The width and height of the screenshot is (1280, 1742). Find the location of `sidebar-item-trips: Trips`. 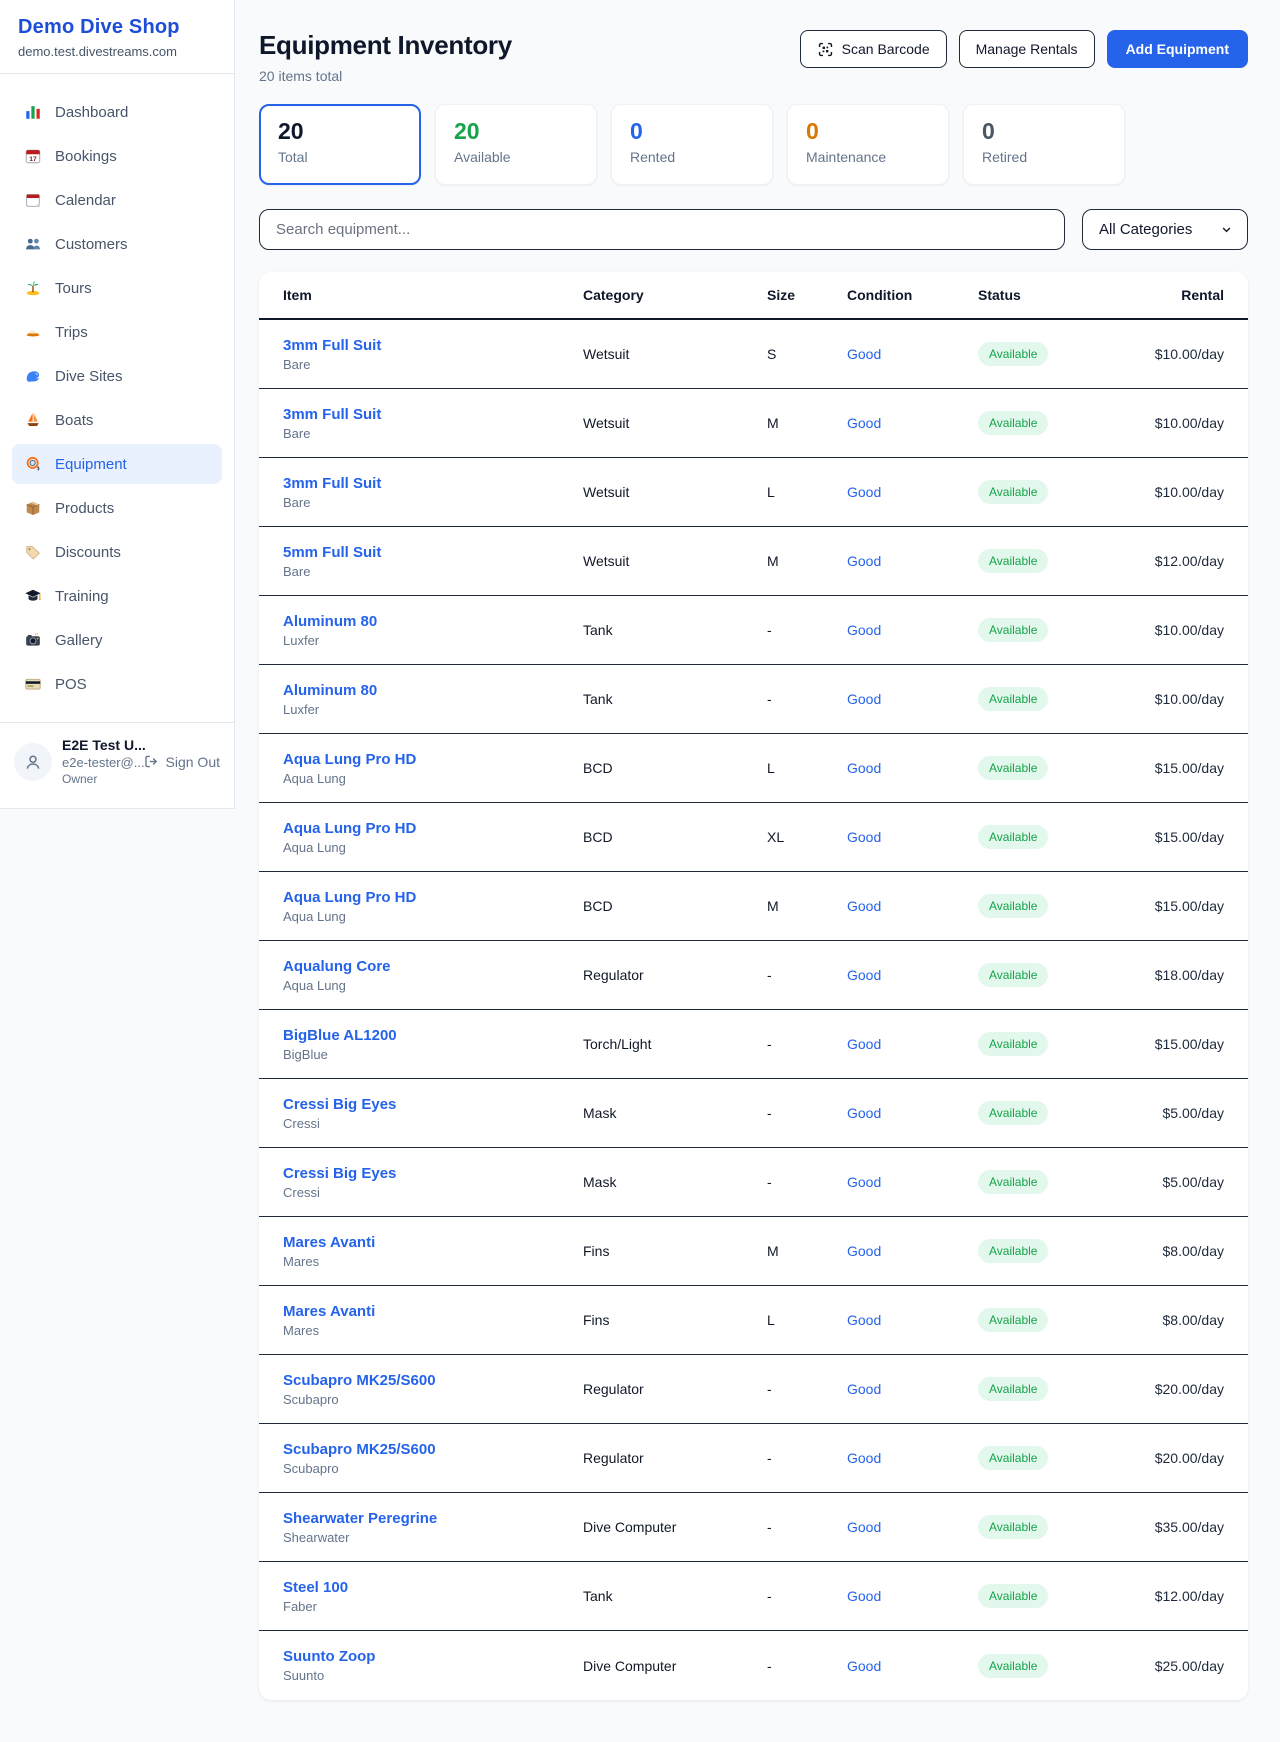

sidebar-item-trips: Trips is located at coordinates (117, 332).